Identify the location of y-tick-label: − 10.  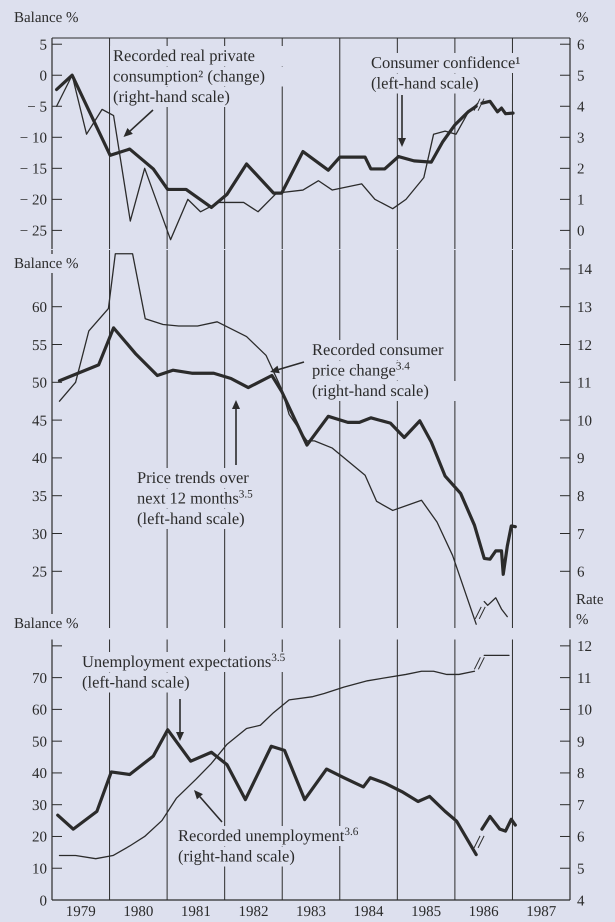
(33, 138).